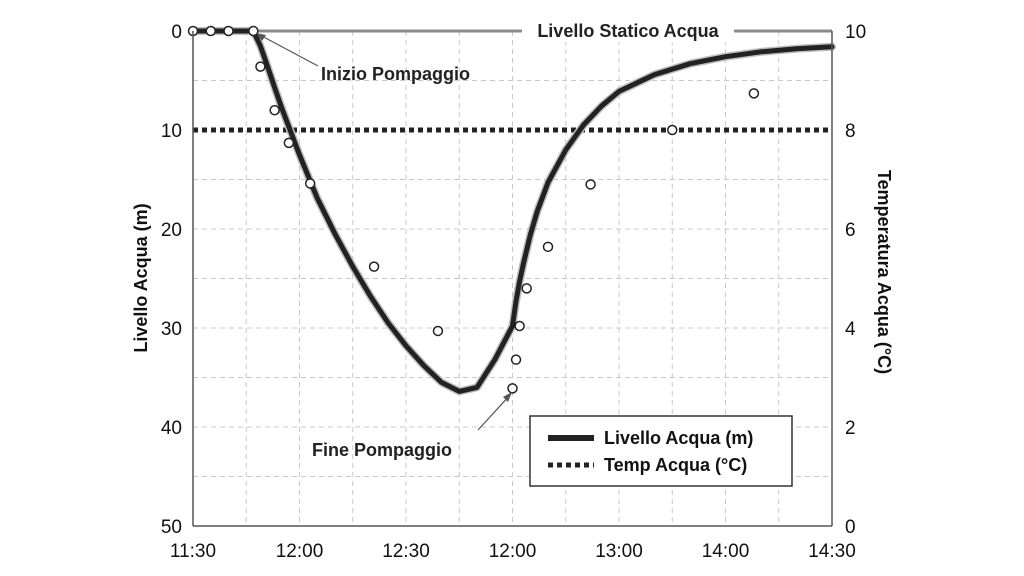  I want to click on left-tick-label: 0, so click(176, 32).